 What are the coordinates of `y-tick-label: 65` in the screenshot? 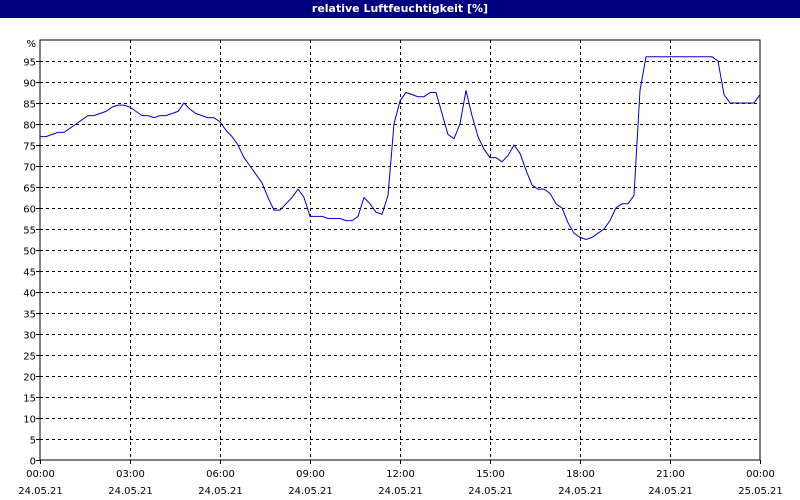 It's located at (29, 189).